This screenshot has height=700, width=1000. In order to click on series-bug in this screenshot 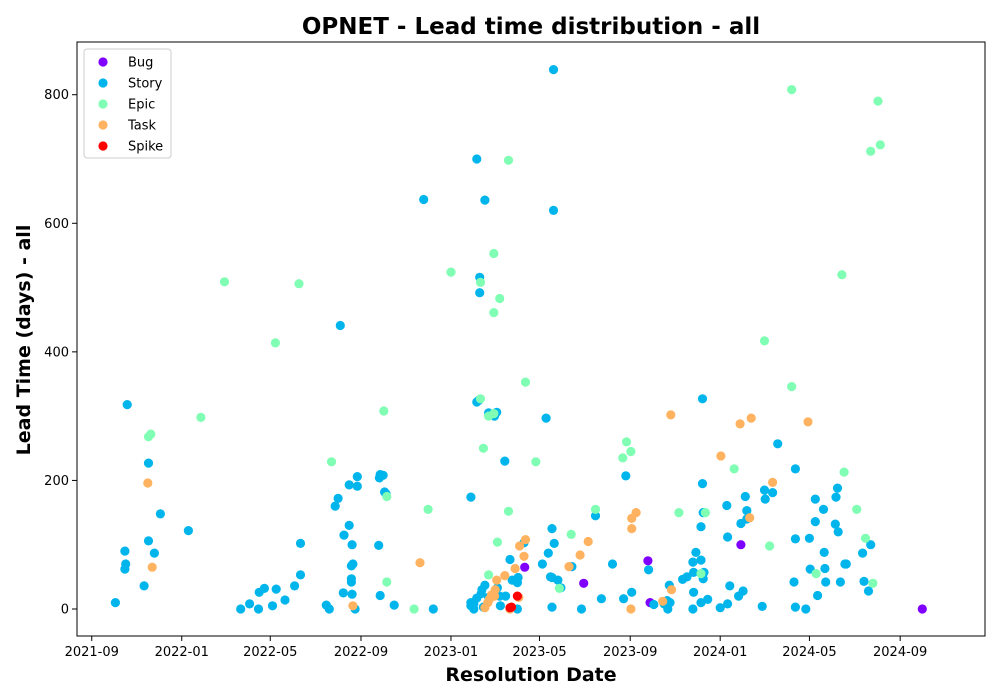, I will do `click(723, 577)`.